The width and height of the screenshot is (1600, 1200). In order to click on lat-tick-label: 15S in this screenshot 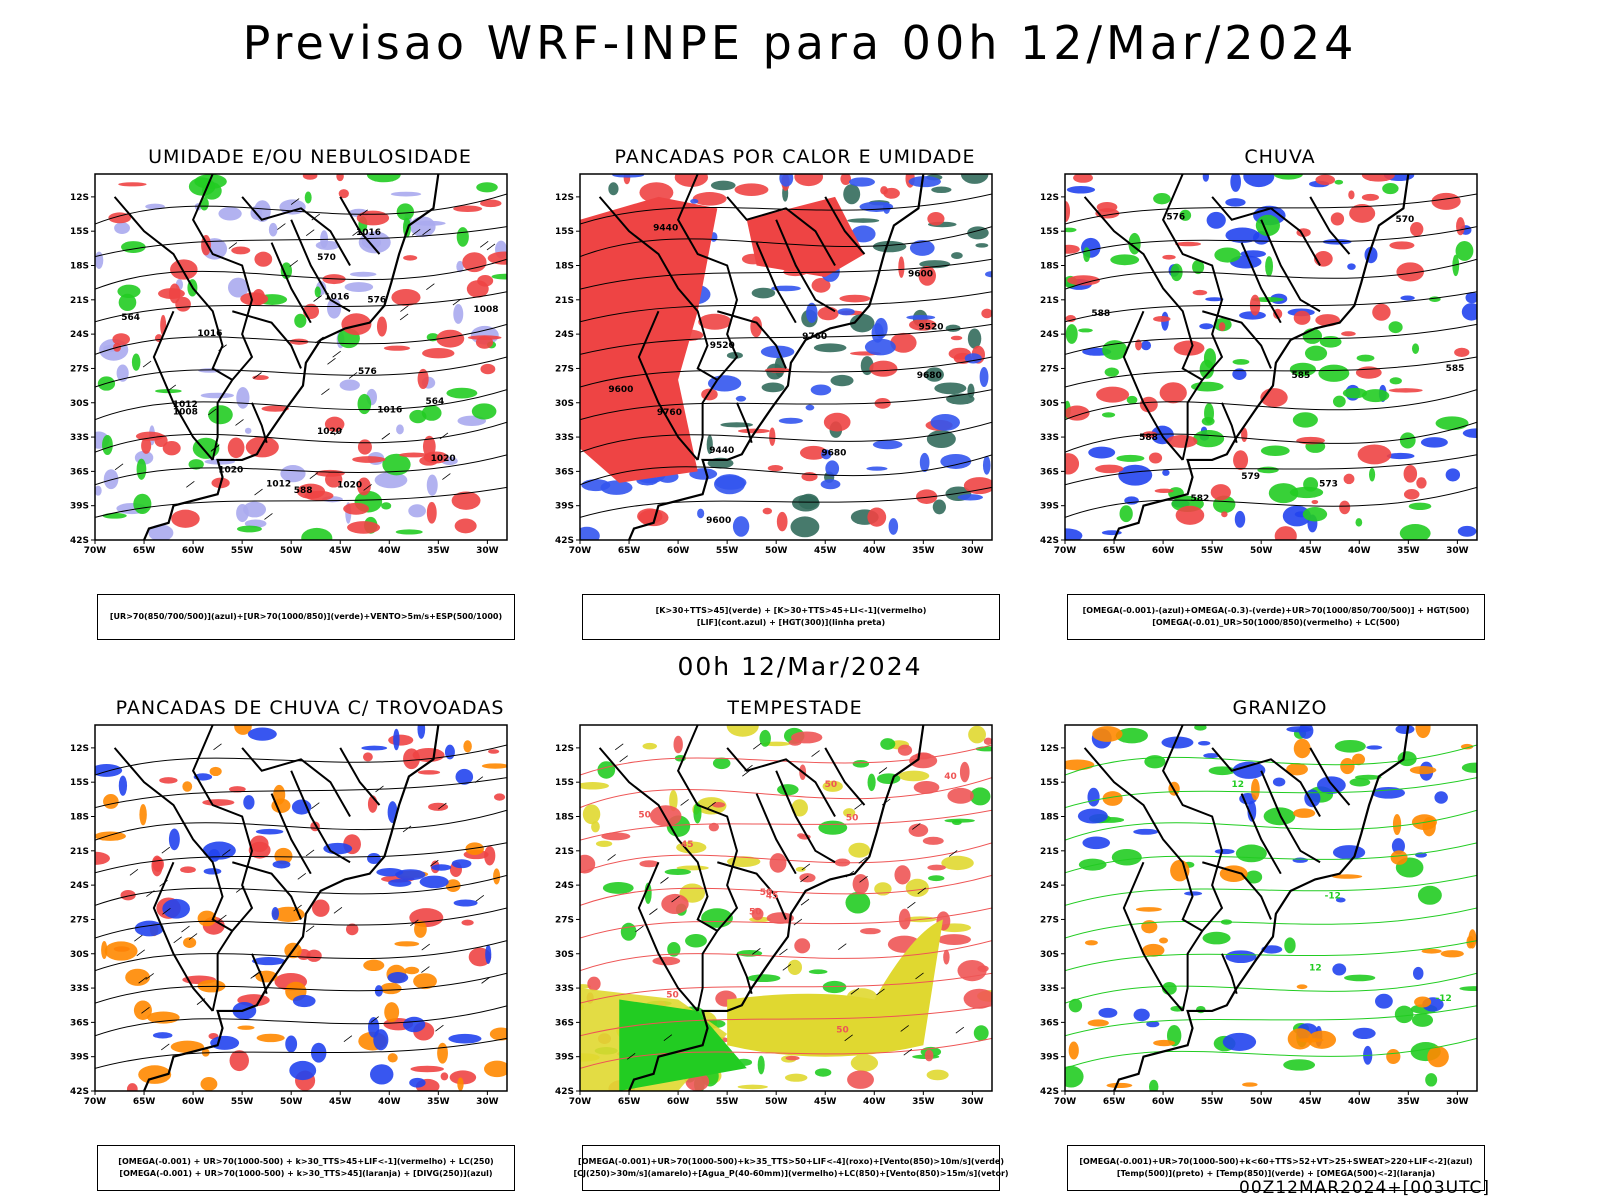, I will do `click(564, 232)`.